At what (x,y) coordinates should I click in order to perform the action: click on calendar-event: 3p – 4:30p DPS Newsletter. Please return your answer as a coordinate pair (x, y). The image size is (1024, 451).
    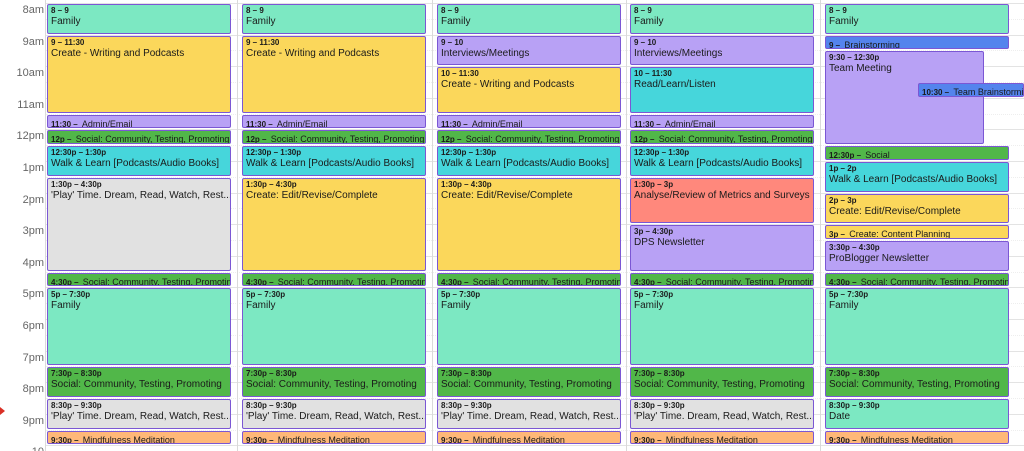
    Looking at the image, I should click on (722, 248).